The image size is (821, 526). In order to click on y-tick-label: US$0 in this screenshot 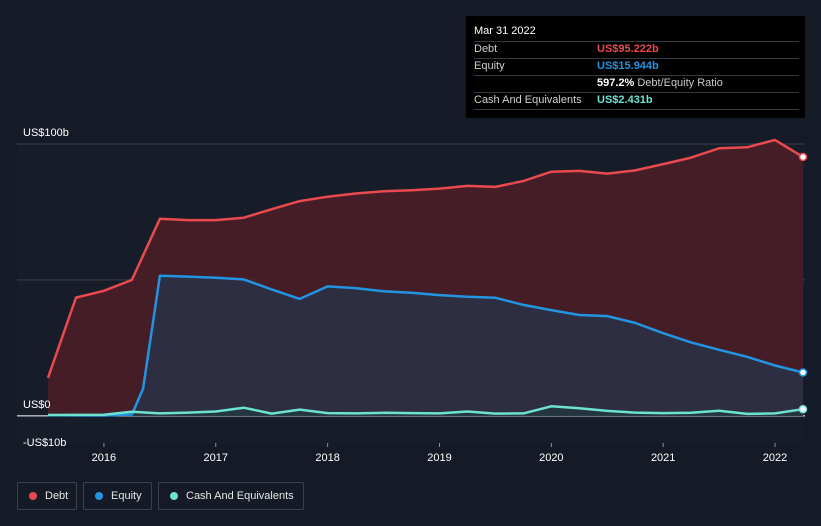, I will do `click(37, 405)`.